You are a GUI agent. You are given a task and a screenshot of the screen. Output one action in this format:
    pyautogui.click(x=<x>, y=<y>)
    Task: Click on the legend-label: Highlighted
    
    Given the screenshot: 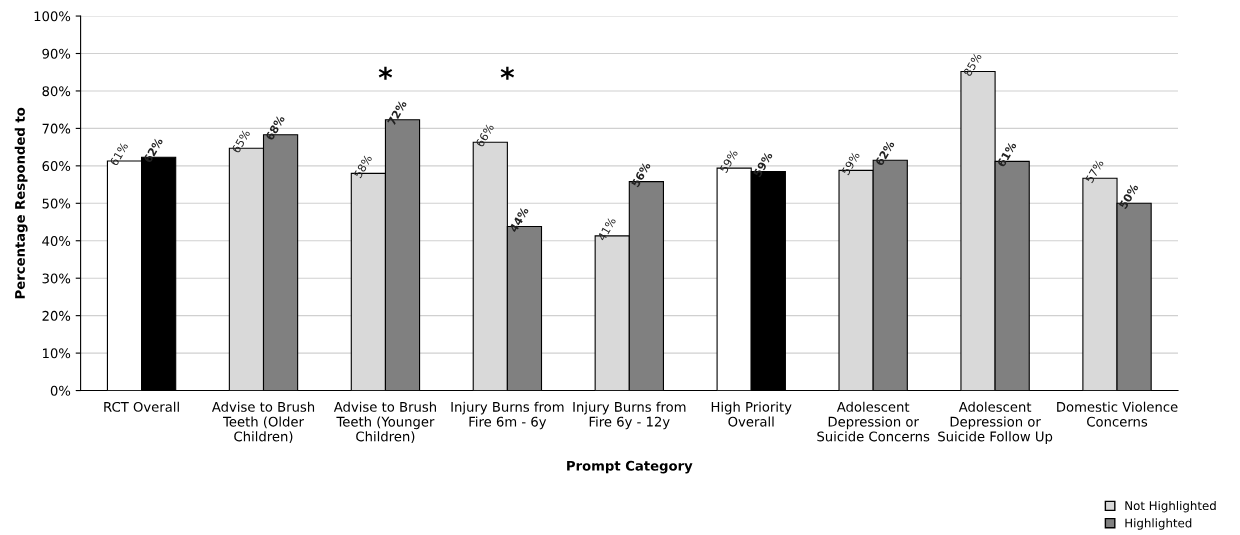 What is the action you would take?
    pyautogui.click(x=1158, y=524)
    